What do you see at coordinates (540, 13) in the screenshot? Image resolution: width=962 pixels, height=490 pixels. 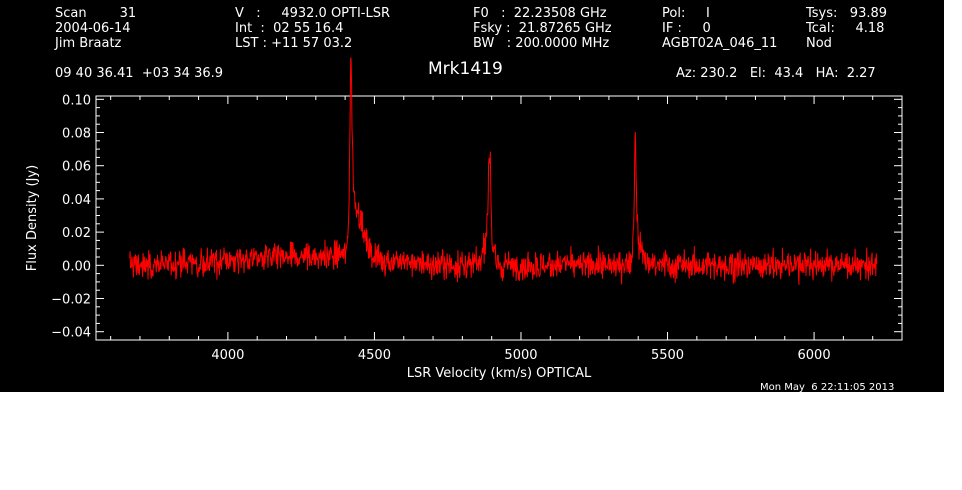 I see `rest-freq: F0 : 22.23508 GHz` at bounding box center [540, 13].